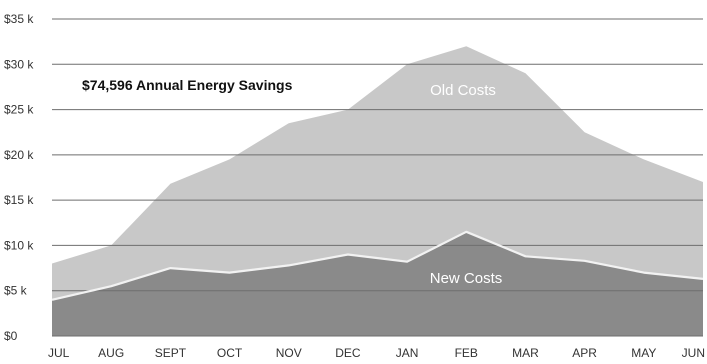 The width and height of the screenshot is (707, 364). Describe the element at coordinates (693, 353) in the screenshot. I see `x-tick-label: JUN` at that location.